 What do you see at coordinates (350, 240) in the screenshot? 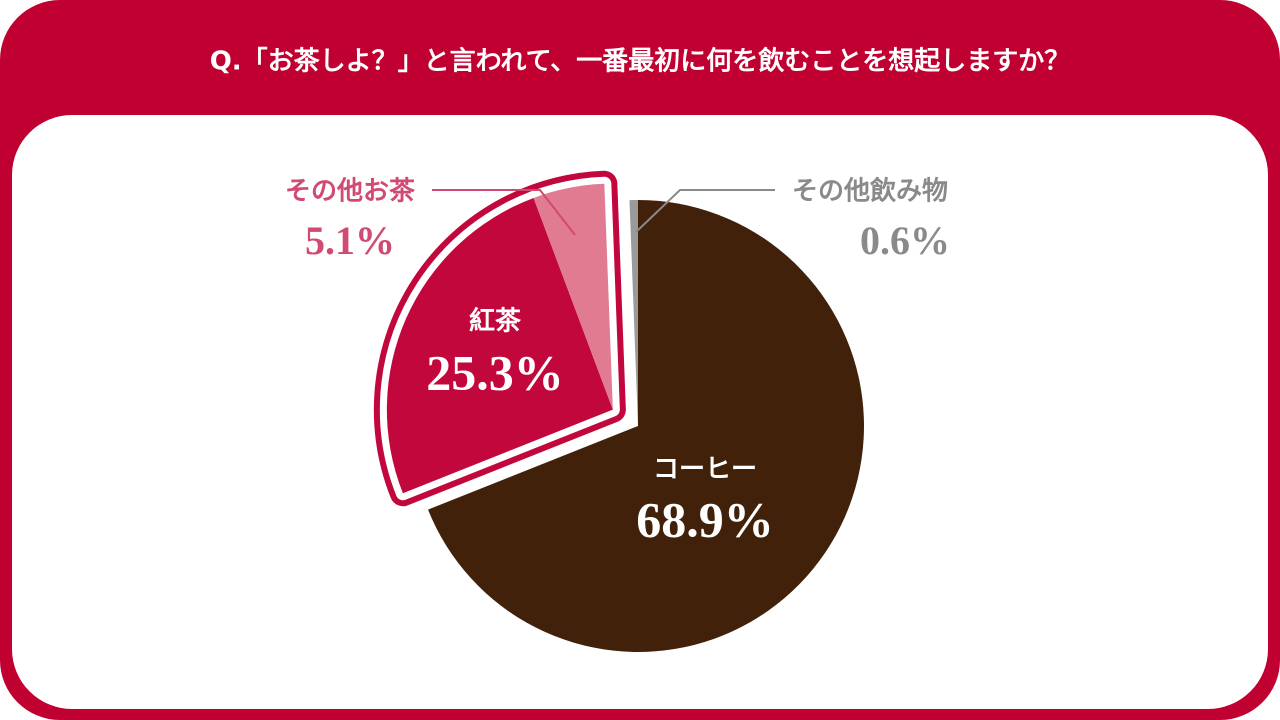
I see `value-label: 5.1%` at bounding box center [350, 240].